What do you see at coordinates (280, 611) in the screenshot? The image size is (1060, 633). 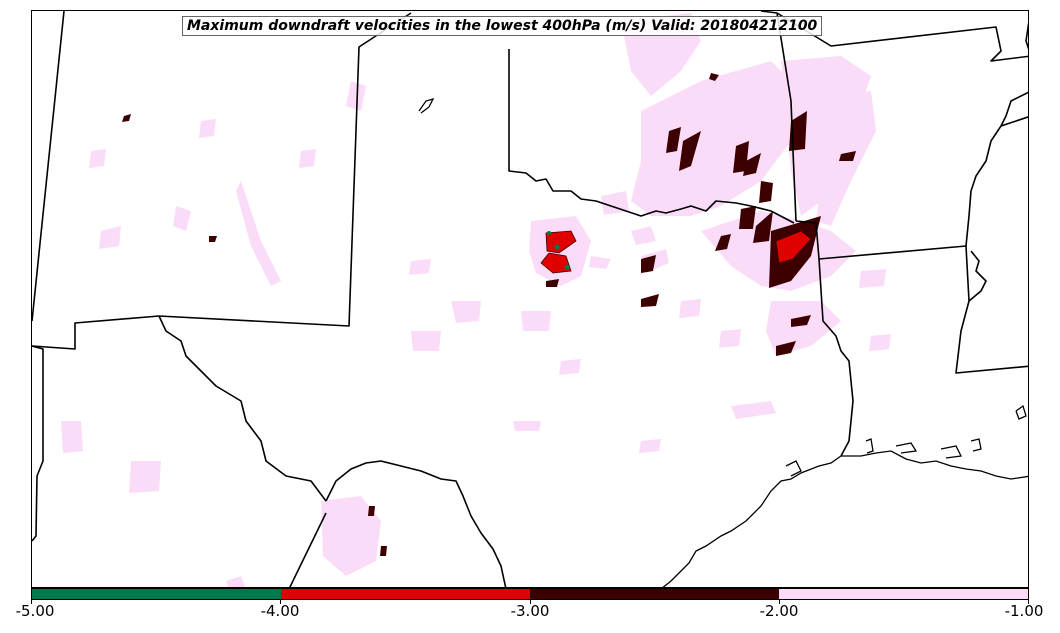 I see `colorbar-tick-label: -4.00` at bounding box center [280, 611].